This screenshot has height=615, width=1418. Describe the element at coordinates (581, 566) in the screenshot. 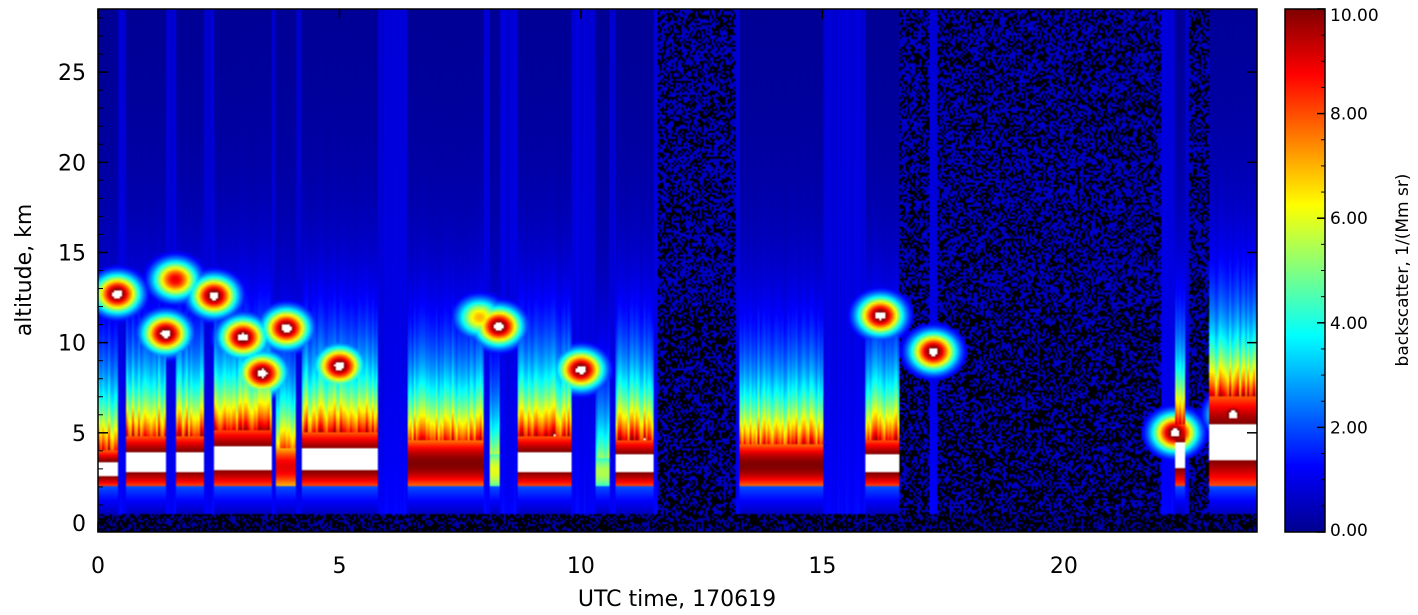

I see `x-tick-label: 10` at that location.